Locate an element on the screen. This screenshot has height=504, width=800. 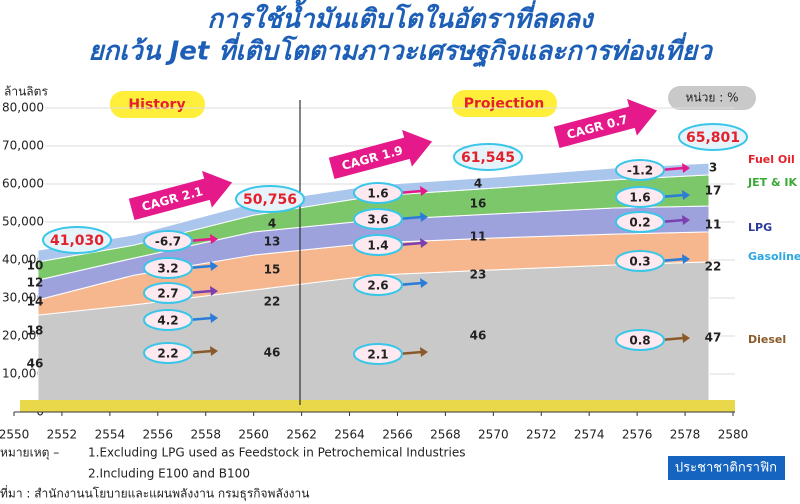
y-tick-label: 60,000 is located at coordinates (23, 184).